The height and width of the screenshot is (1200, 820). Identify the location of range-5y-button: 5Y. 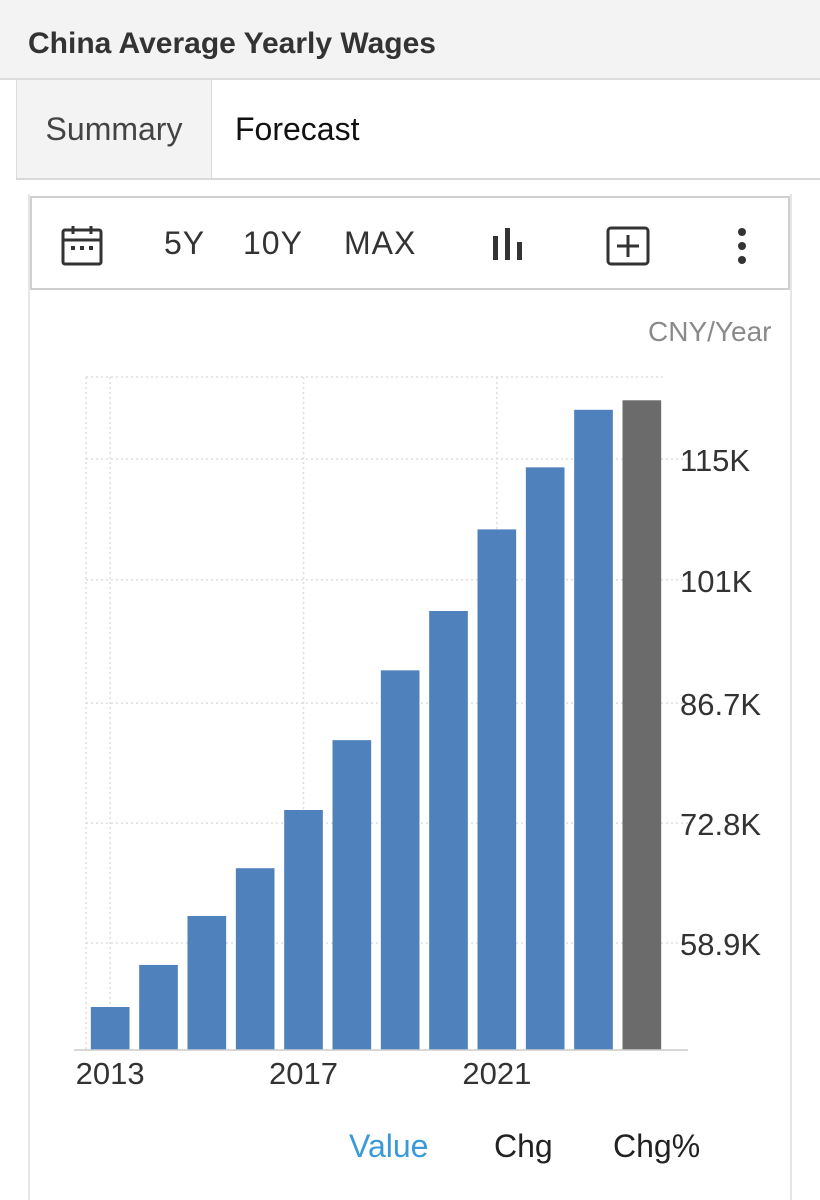
(185, 243).